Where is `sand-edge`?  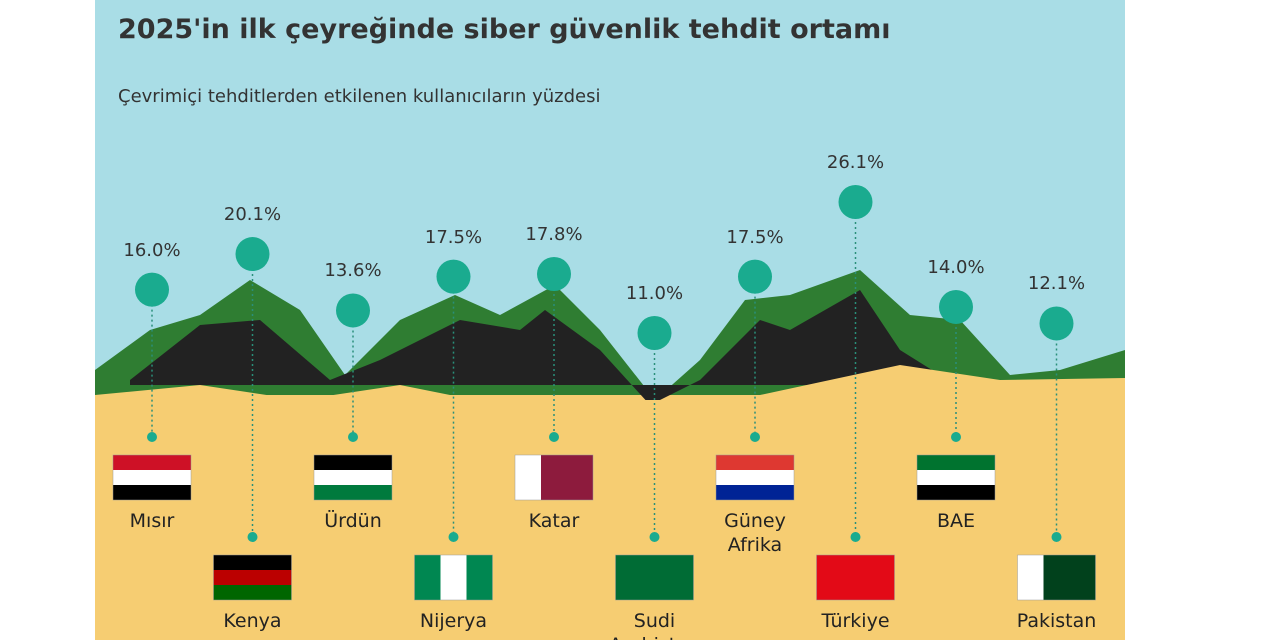 sand-edge is located at coordinates (610, 385).